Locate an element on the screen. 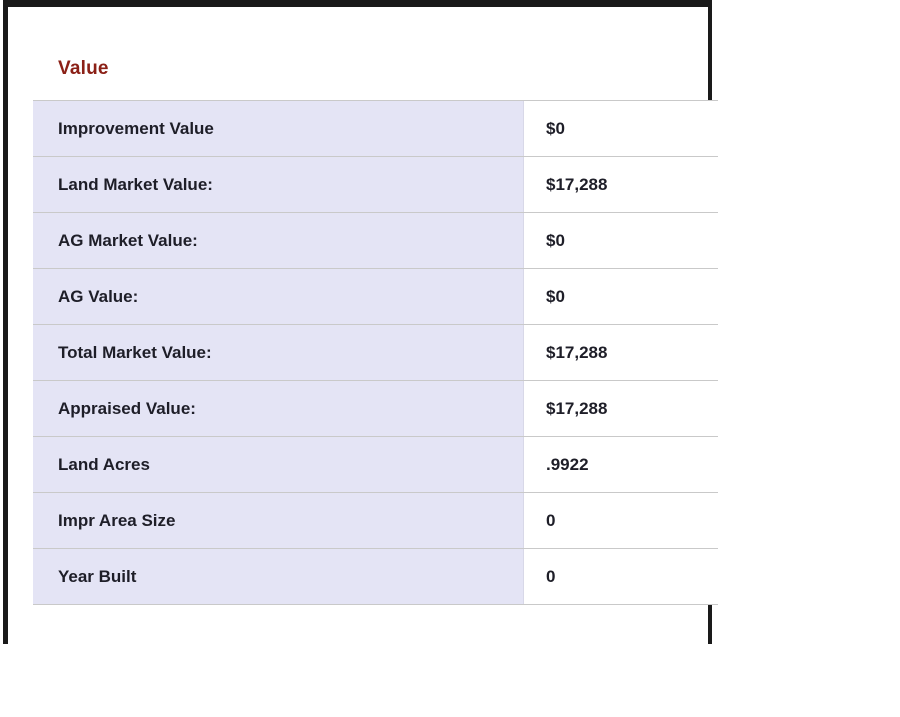 The image size is (900, 717). table-row: Land Acres .9922 is located at coordinates (375, 465).